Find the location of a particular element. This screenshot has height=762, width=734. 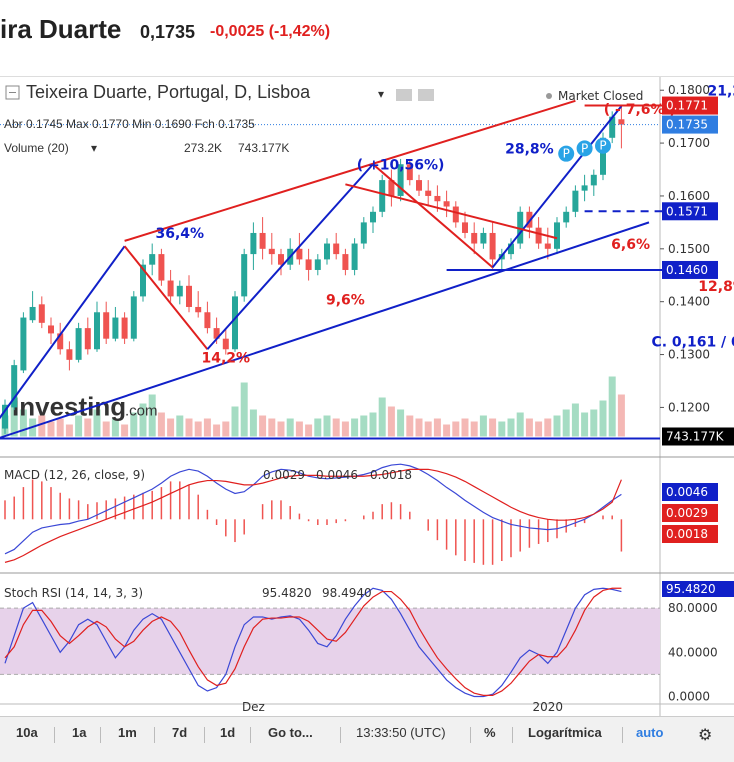

market-status-dot is located at coordinates (549, 96).